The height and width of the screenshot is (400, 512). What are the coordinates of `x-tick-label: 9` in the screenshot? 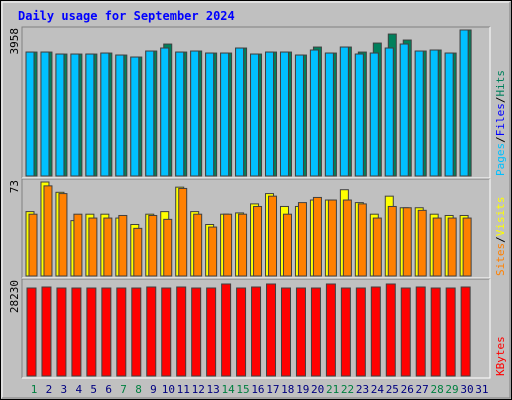 It's located at (153, 389).